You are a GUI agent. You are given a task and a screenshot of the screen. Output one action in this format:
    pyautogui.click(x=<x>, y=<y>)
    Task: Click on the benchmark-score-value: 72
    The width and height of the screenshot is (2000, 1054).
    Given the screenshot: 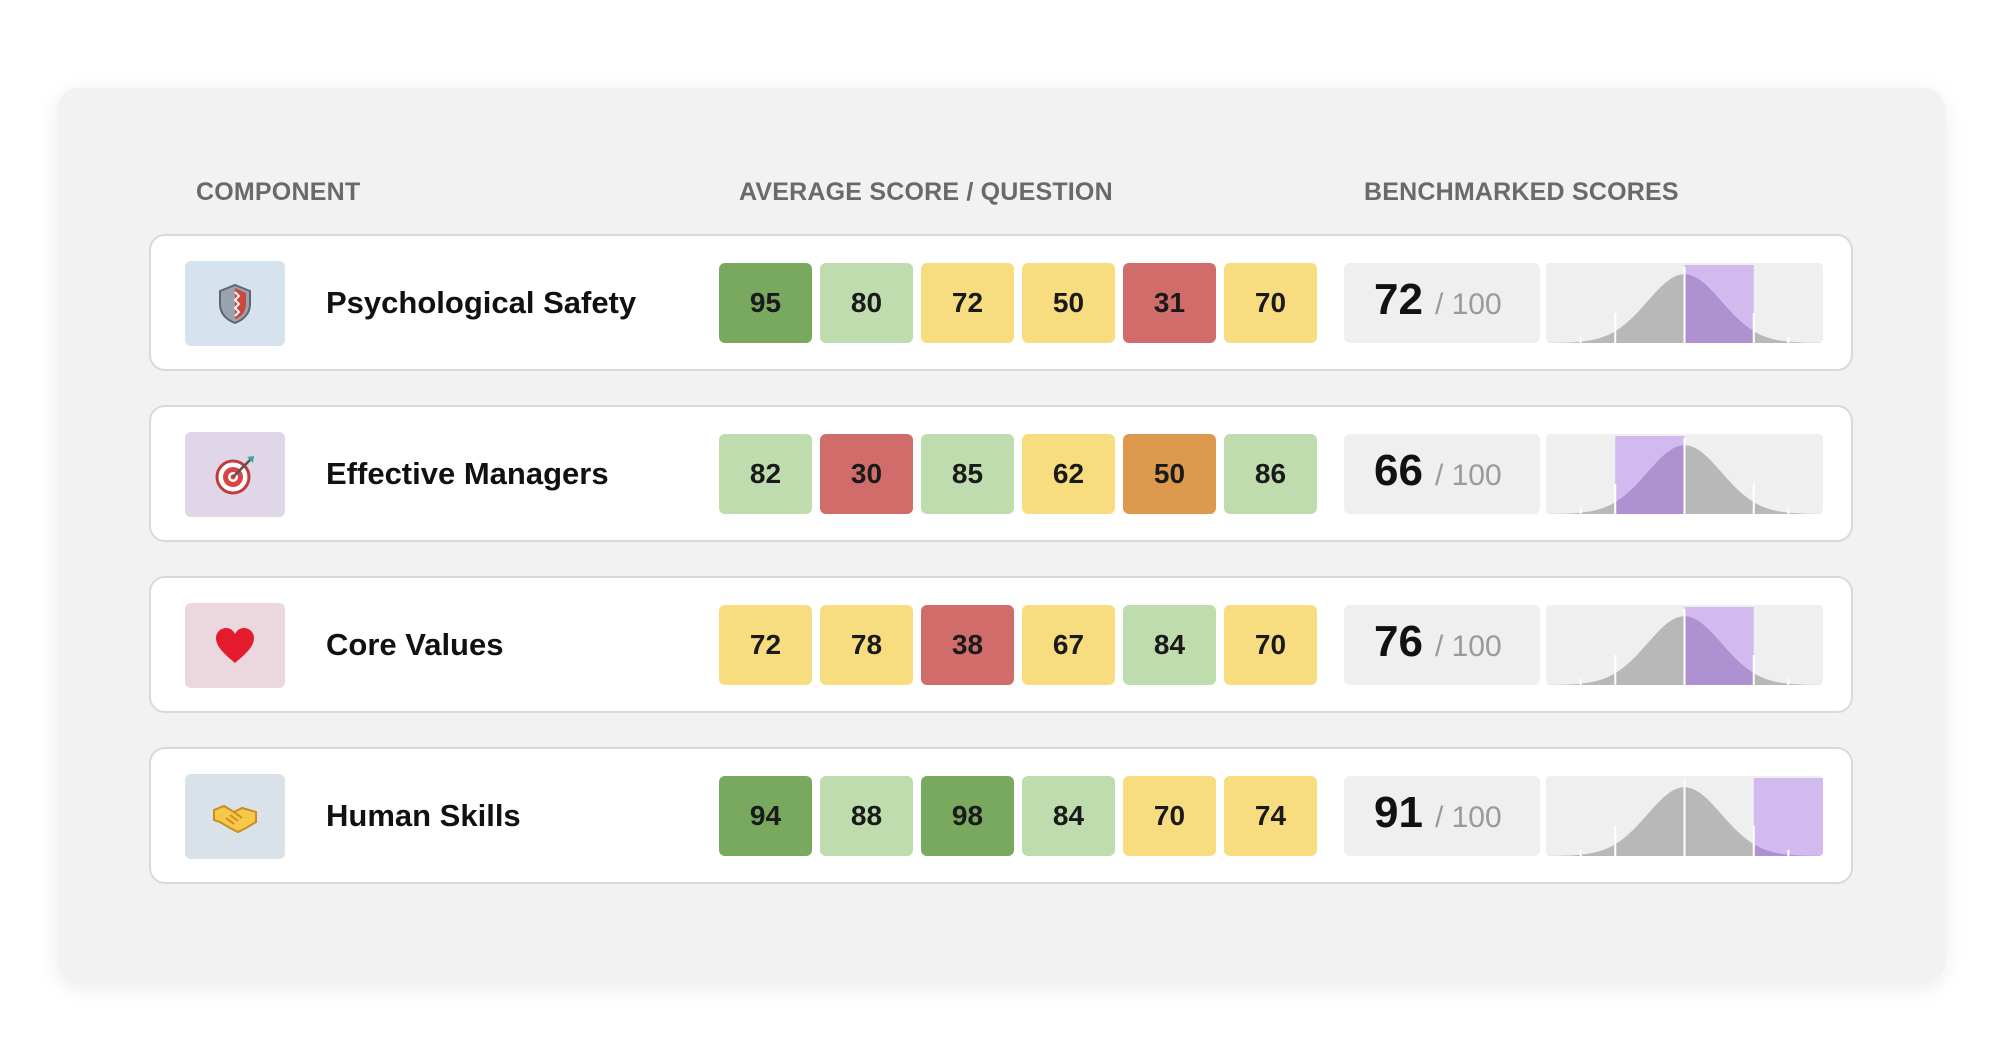 What is the action you would take?
    pyautogui.click(x=1398, y=299)
    